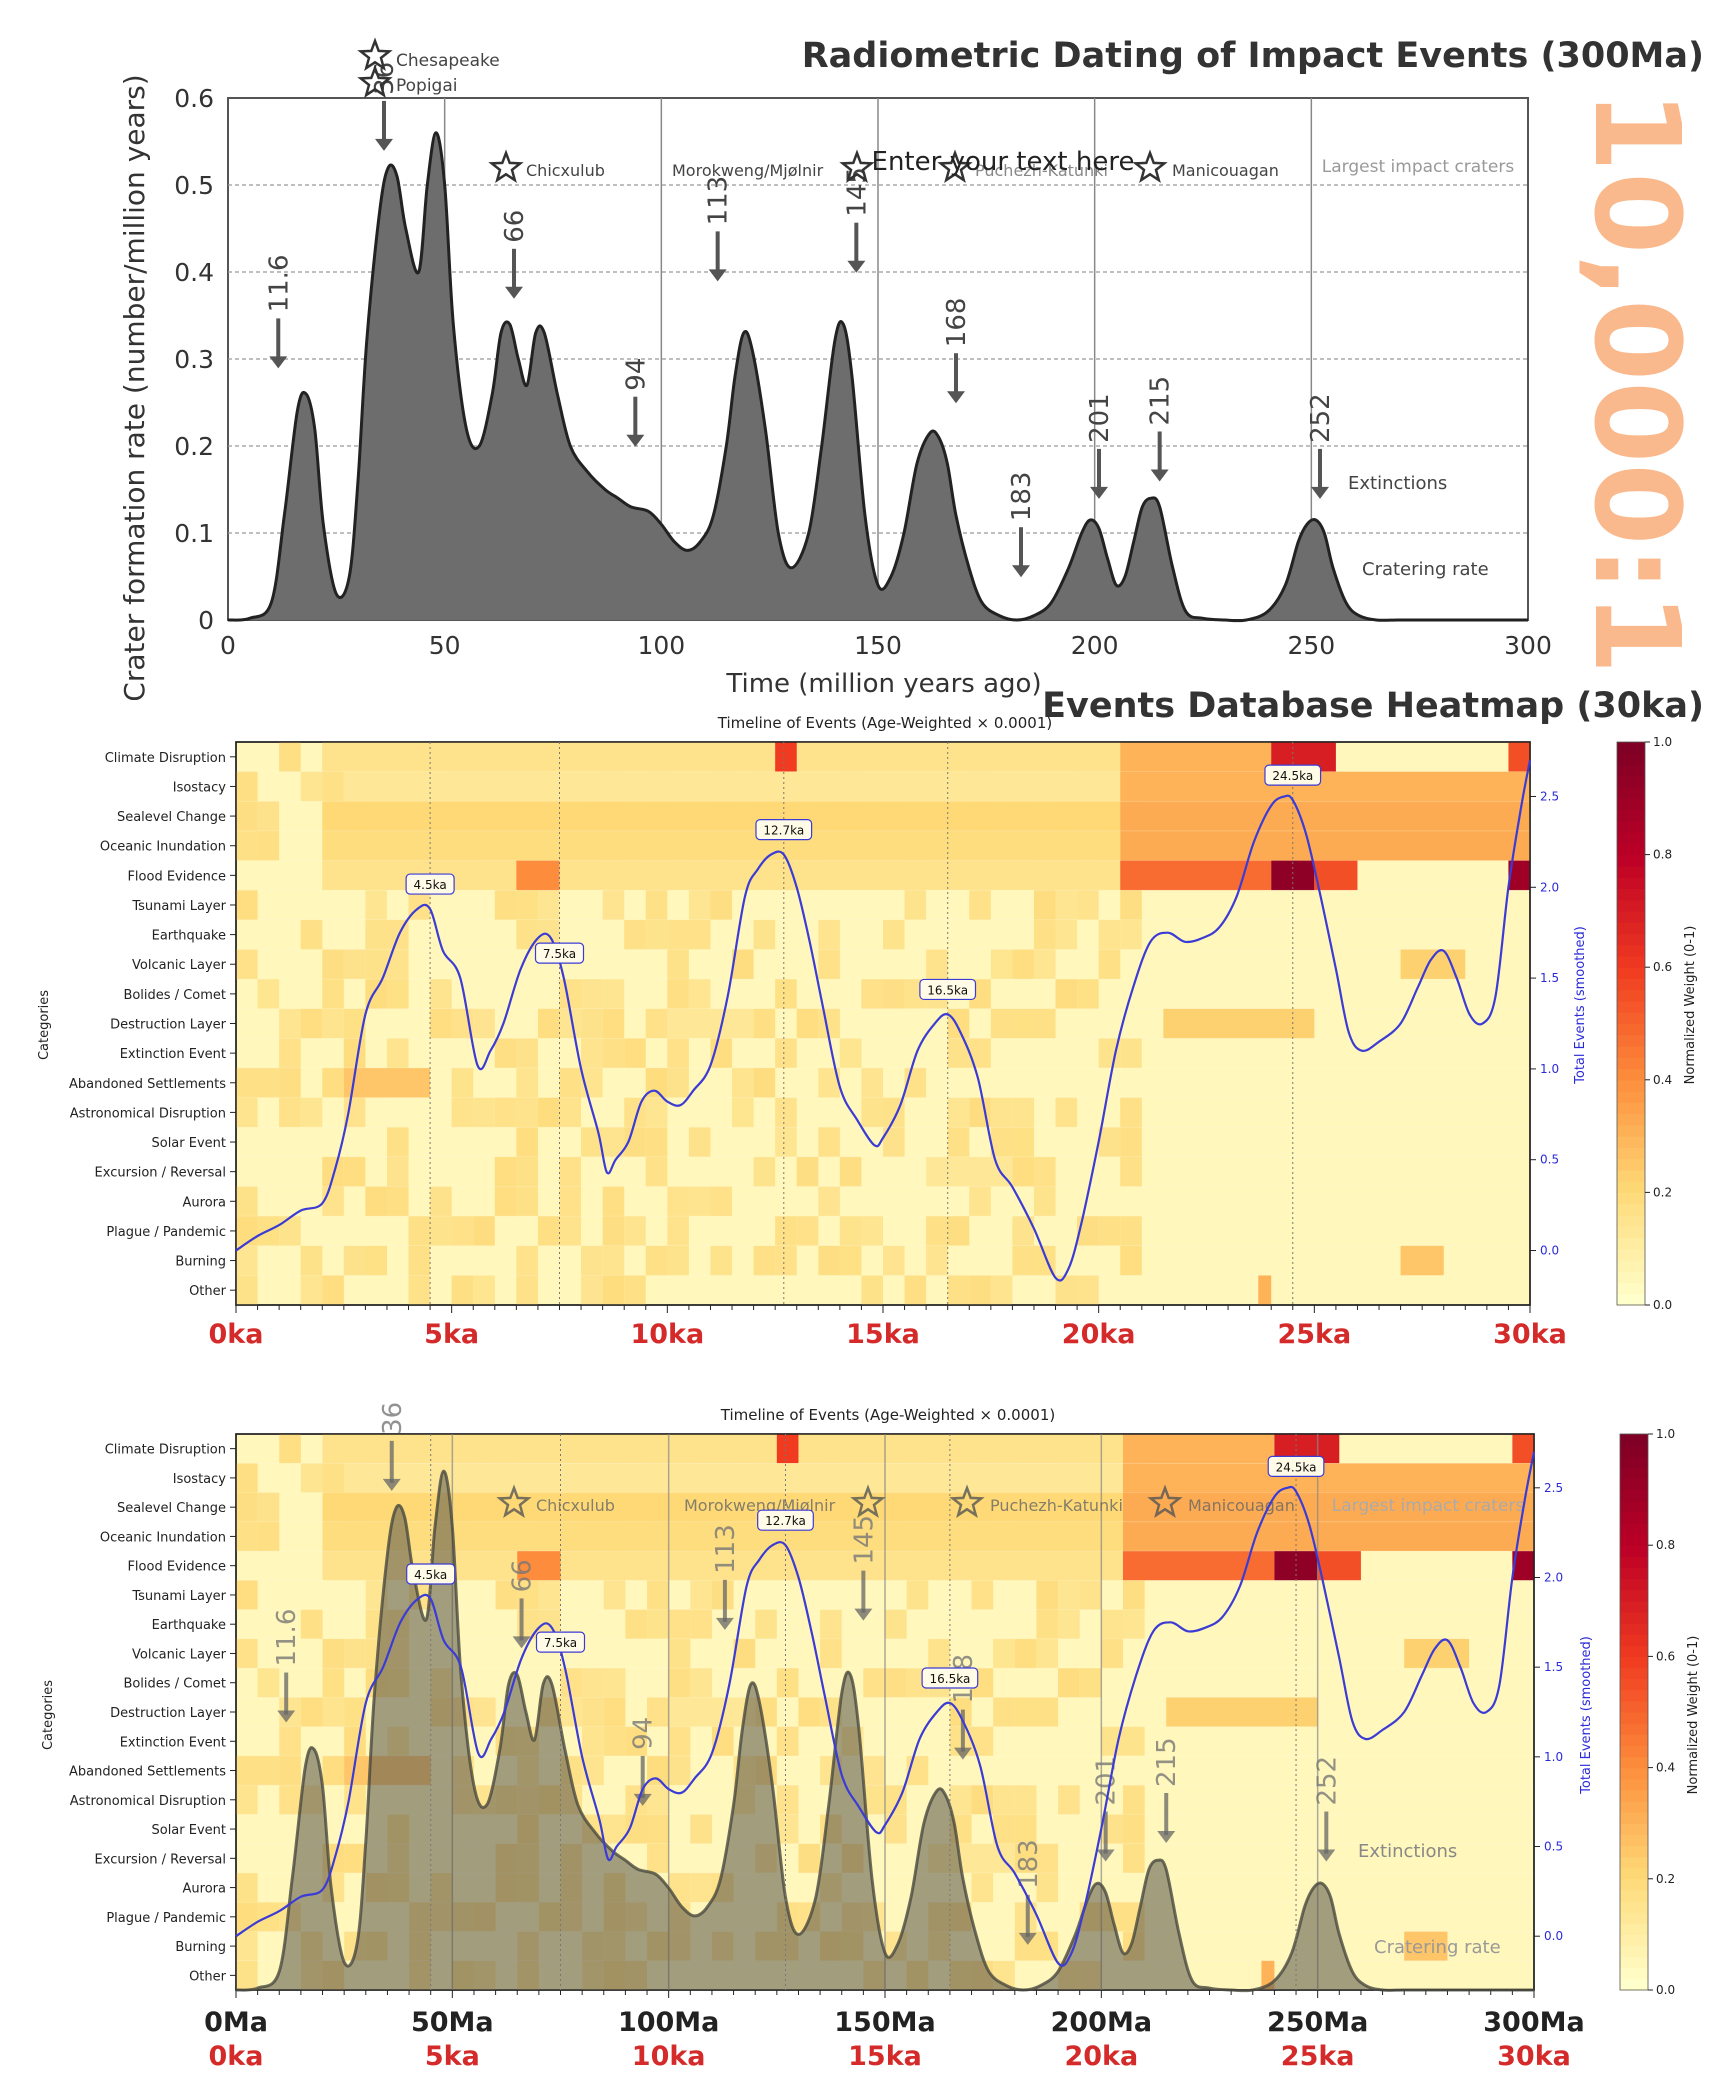 The width and height of the screenshot is (1730, 2079). I want to click on p2-xtick-label: 5ka, so click(451, 1334).